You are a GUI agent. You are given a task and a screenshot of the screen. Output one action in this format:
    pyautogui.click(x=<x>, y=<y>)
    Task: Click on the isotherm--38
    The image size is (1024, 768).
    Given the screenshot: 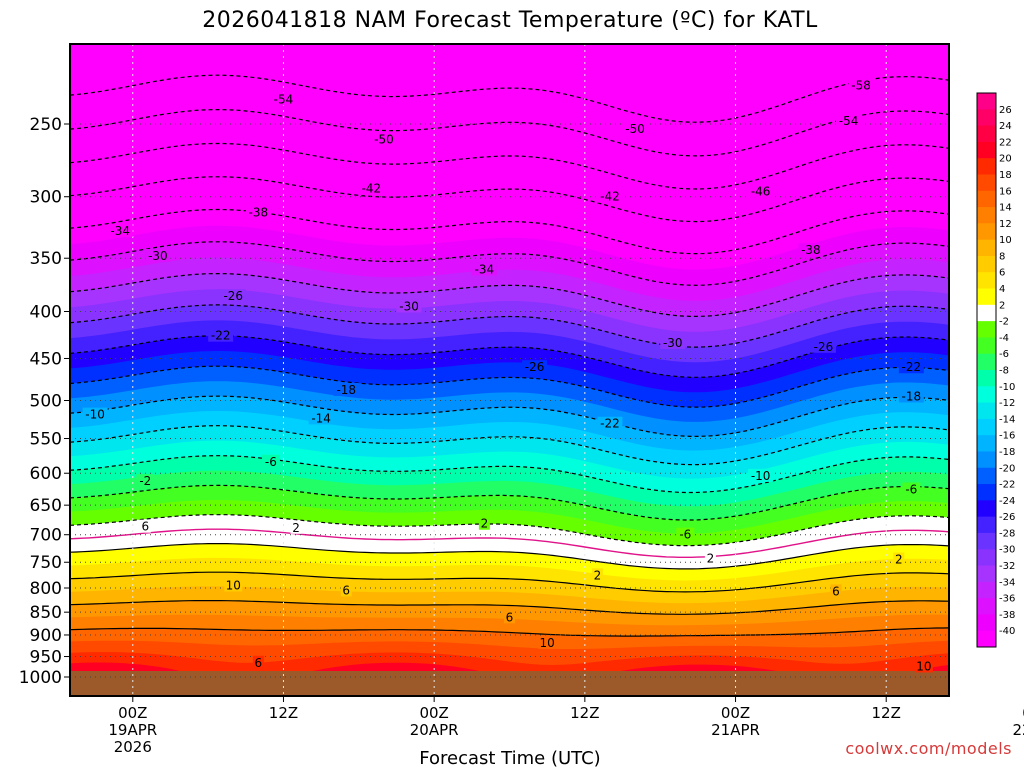 What is the action you would take?
    pyautogui.click(x=509, y=263)
    